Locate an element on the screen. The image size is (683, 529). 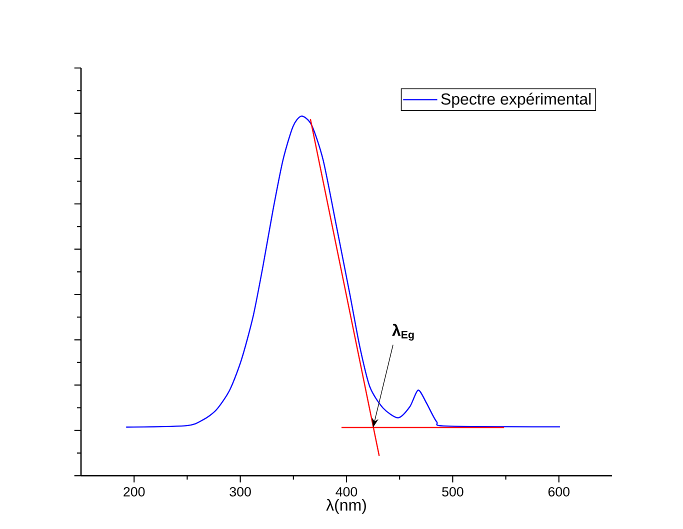
x-tick-label: 200 is located at coordinates (134, 491).